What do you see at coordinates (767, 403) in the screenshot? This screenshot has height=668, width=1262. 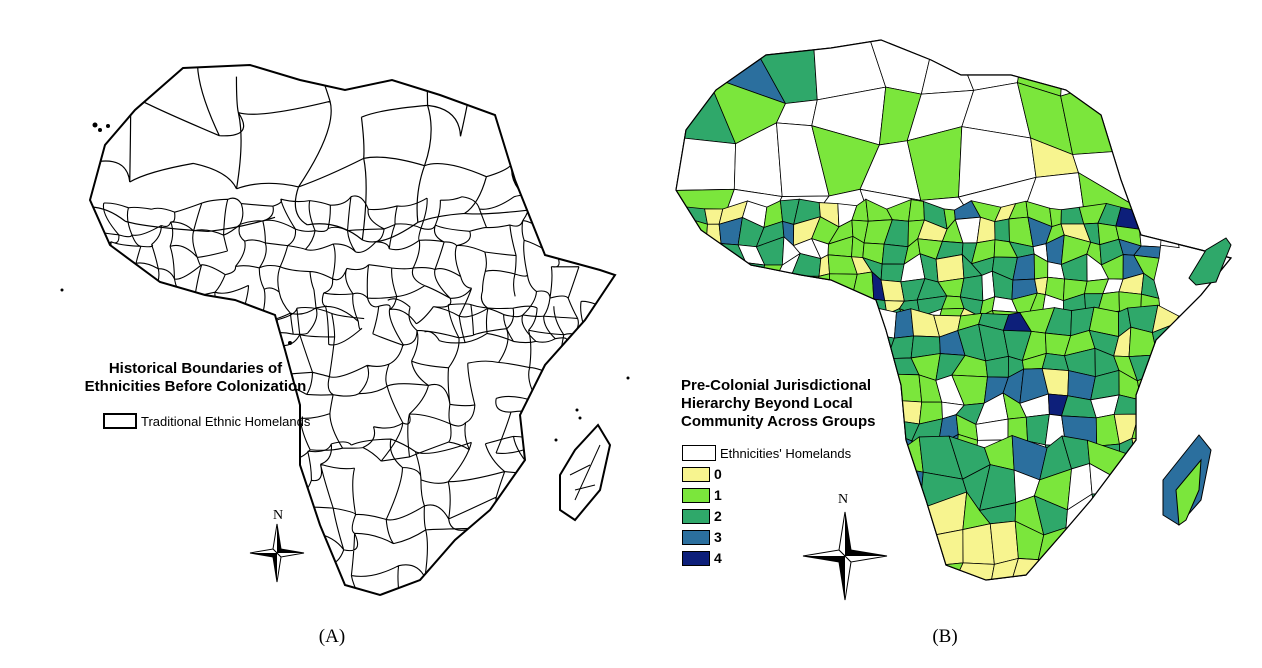 I see `legend-b-title-line2: Hierarchy Beyond Local` at bounding box center [767, 403].